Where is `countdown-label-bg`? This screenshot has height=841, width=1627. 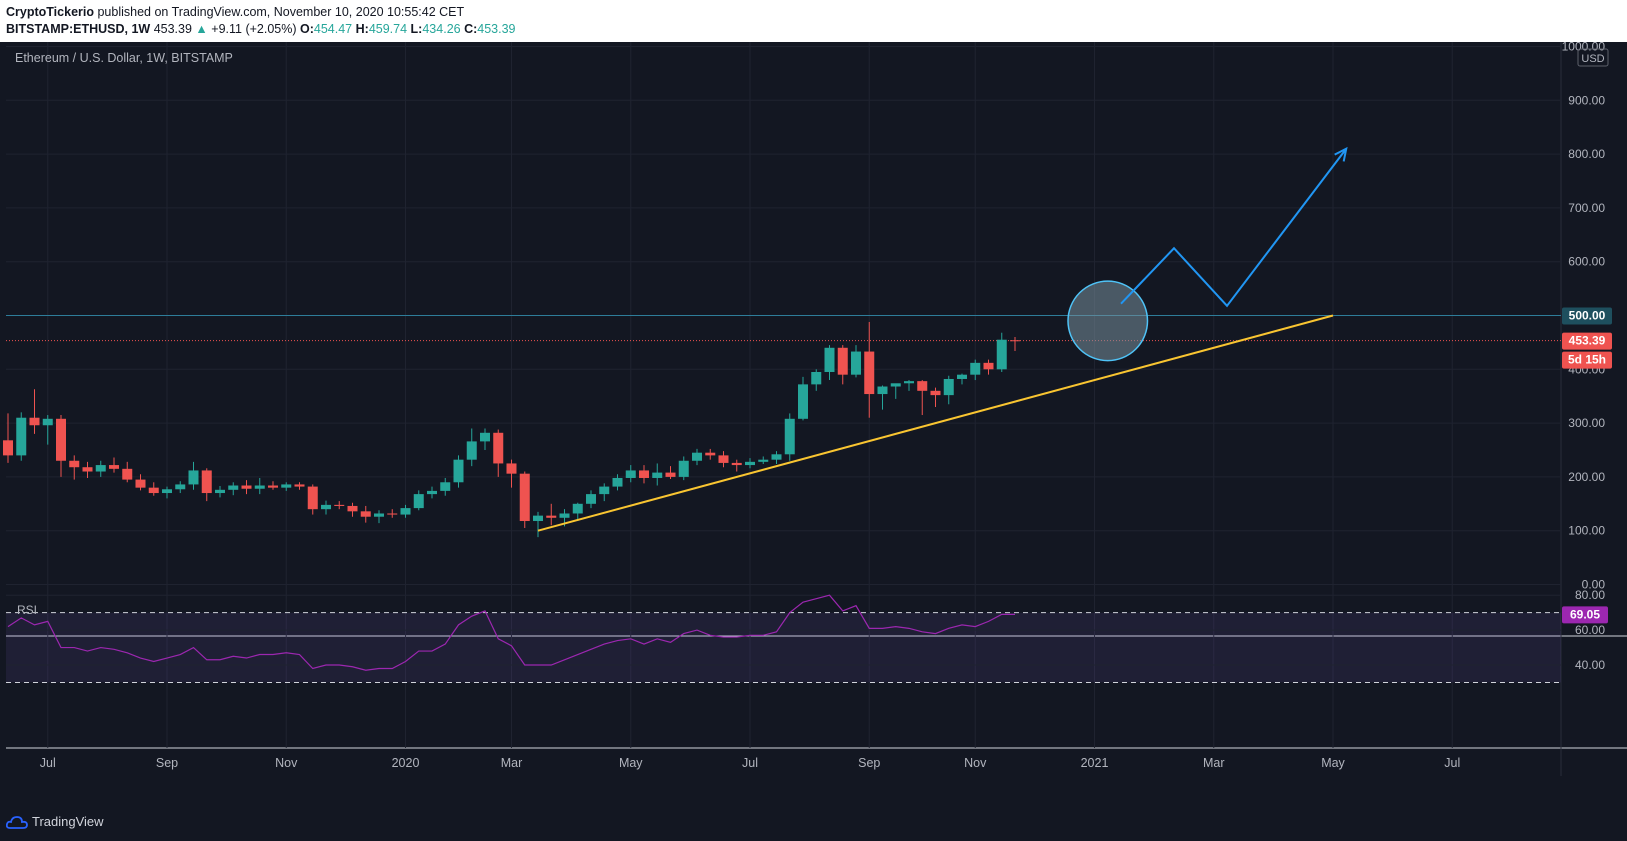
countdown-label-bg is located at coordinates (1587, 360).